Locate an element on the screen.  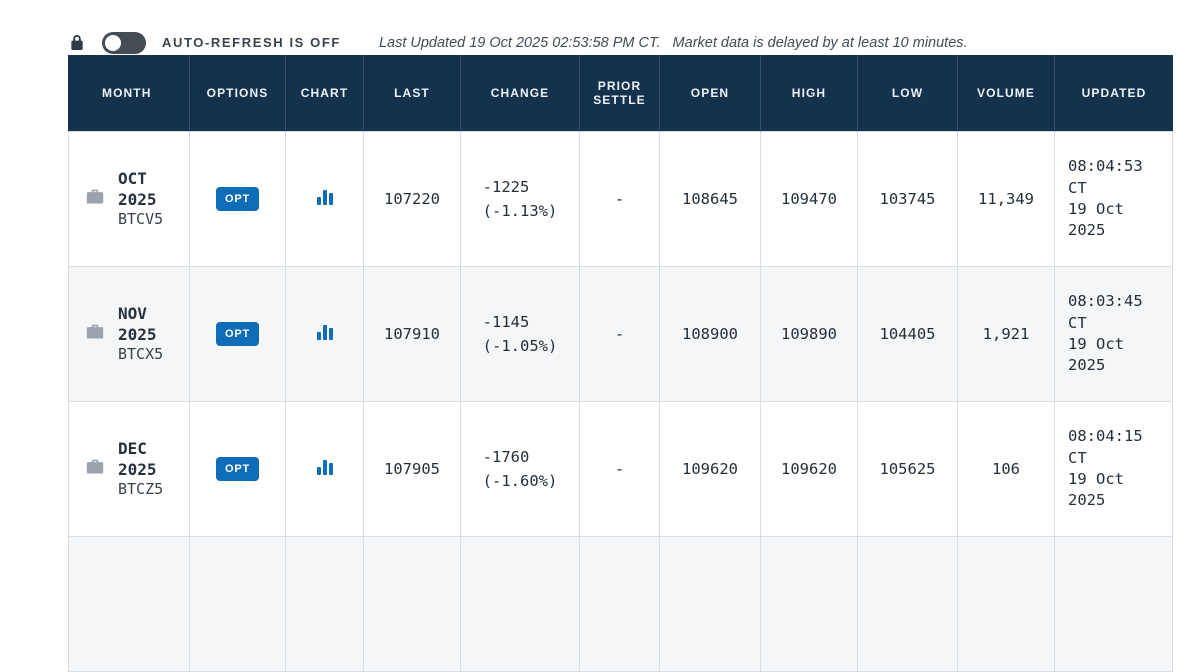
column-header-open: OPEN is located at coordinates (710, 93).